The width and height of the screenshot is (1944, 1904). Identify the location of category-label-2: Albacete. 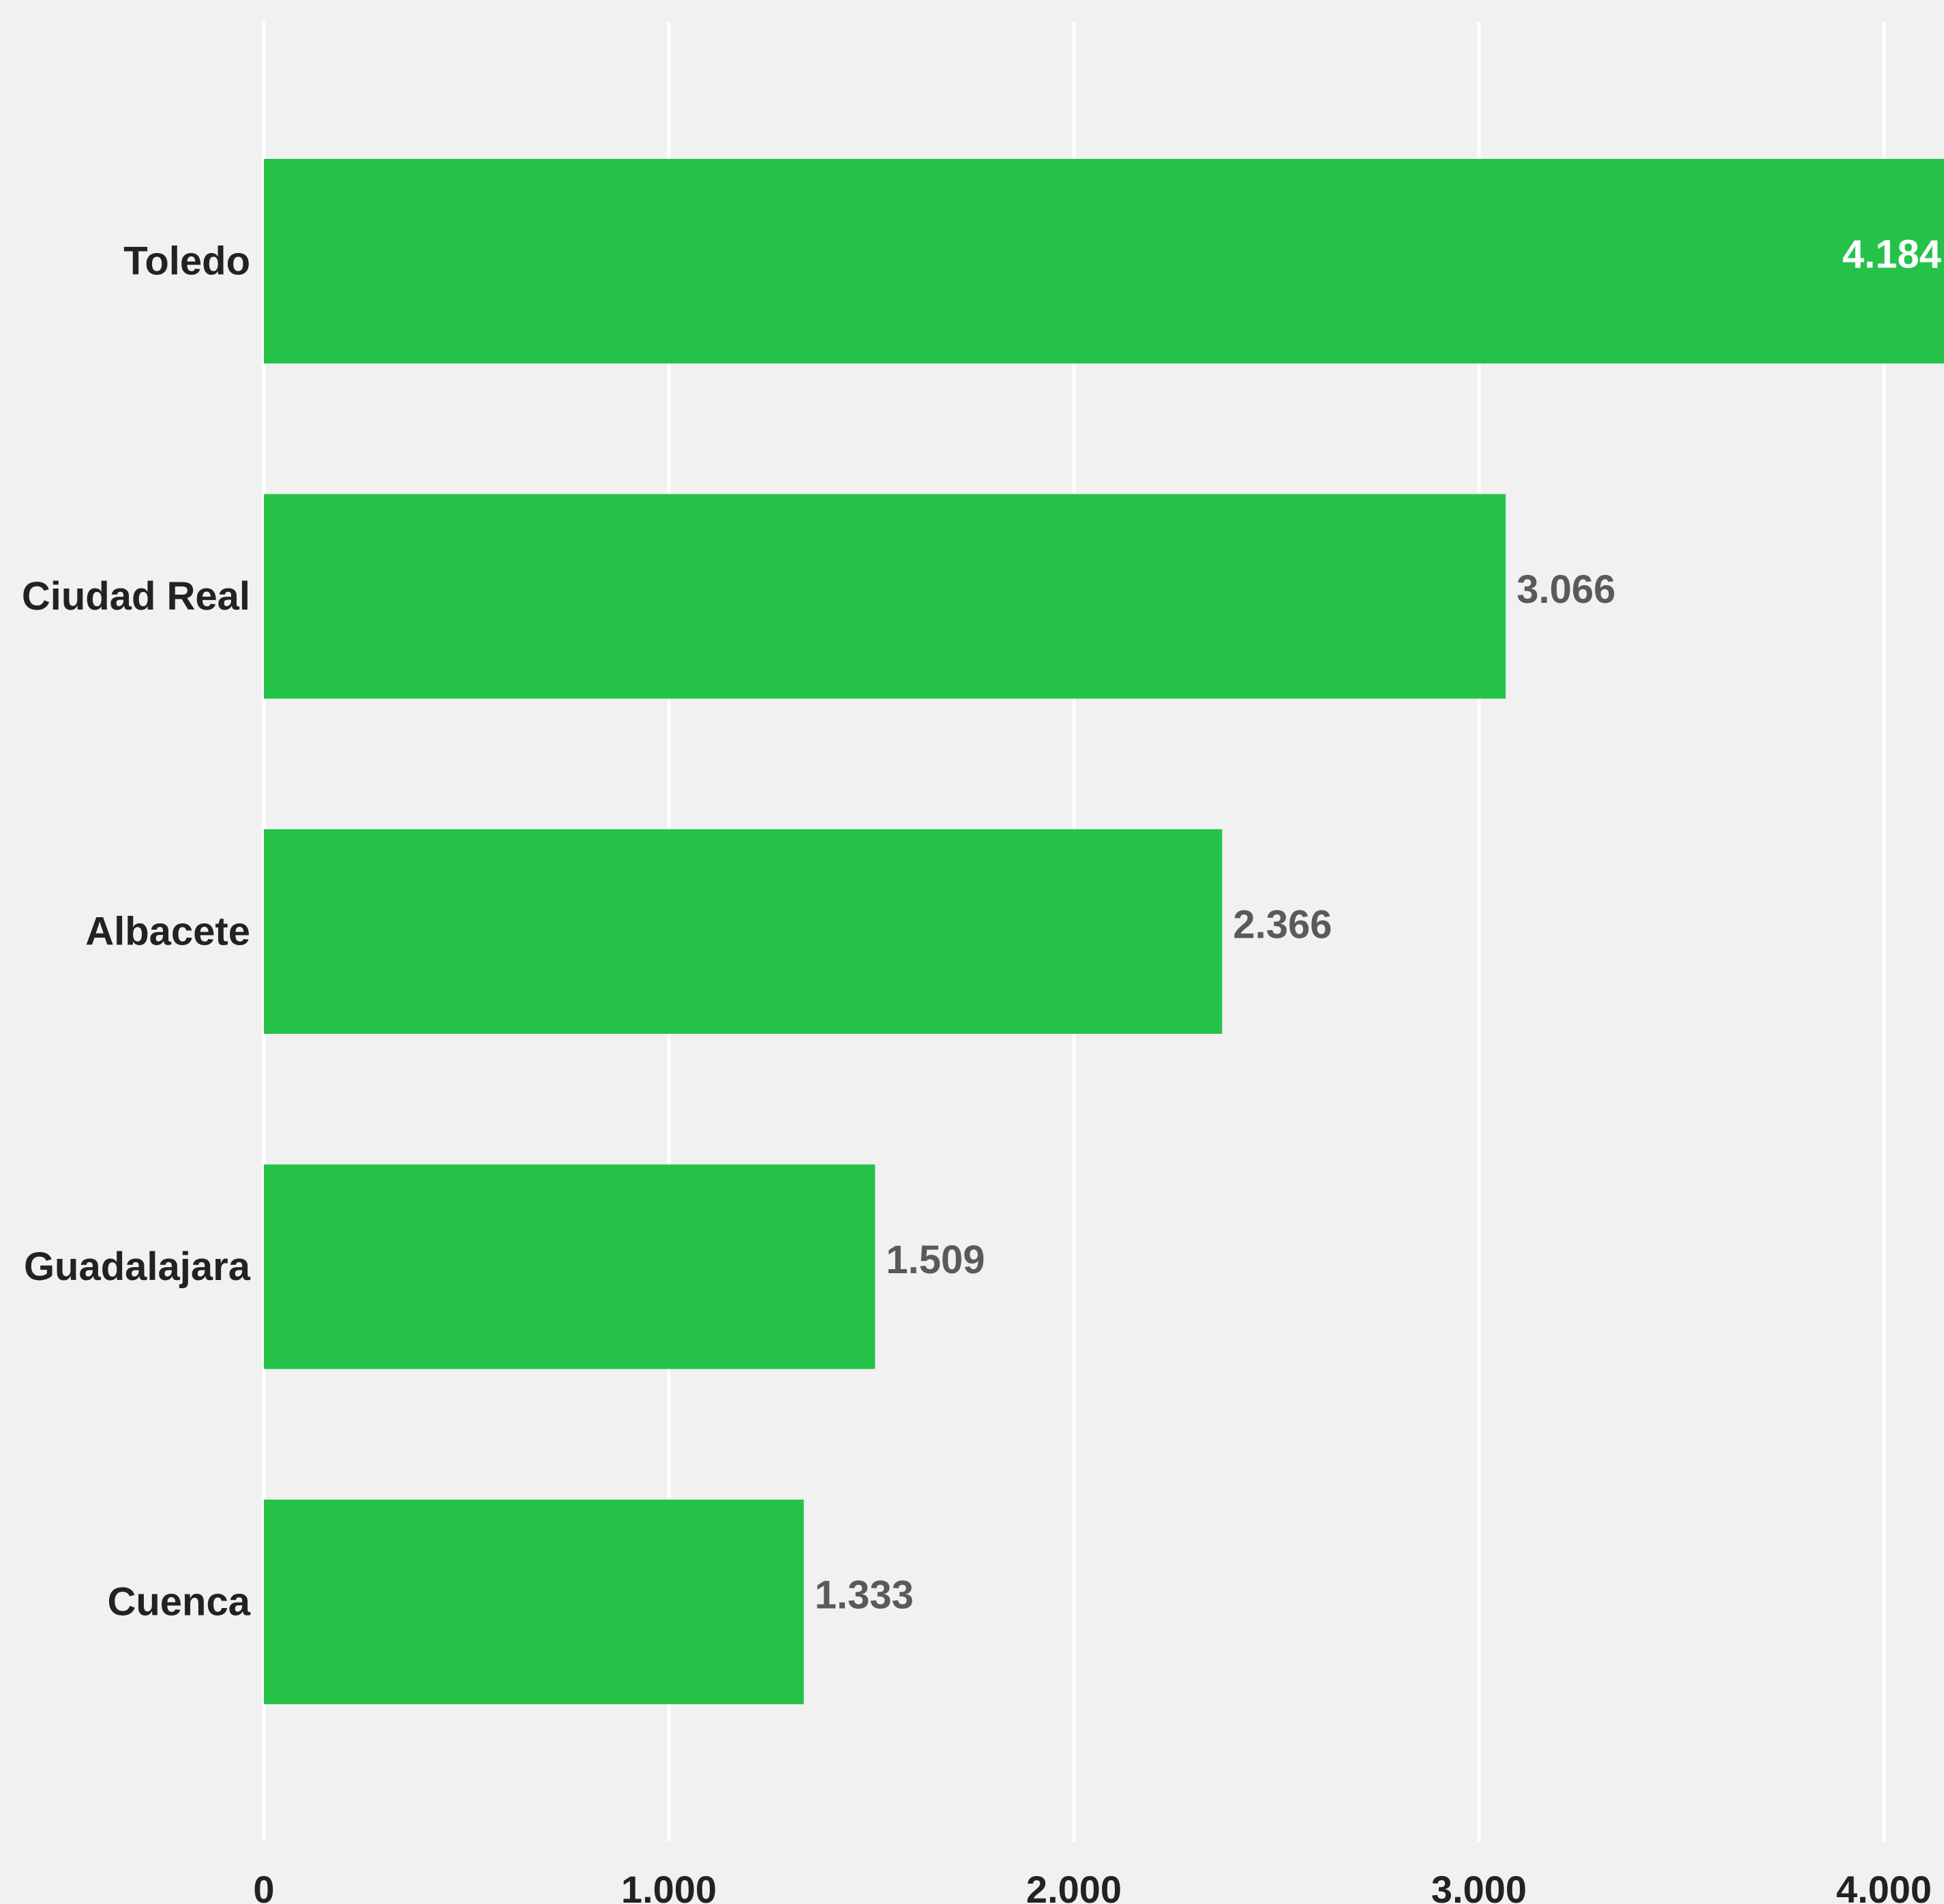
(167, 932).